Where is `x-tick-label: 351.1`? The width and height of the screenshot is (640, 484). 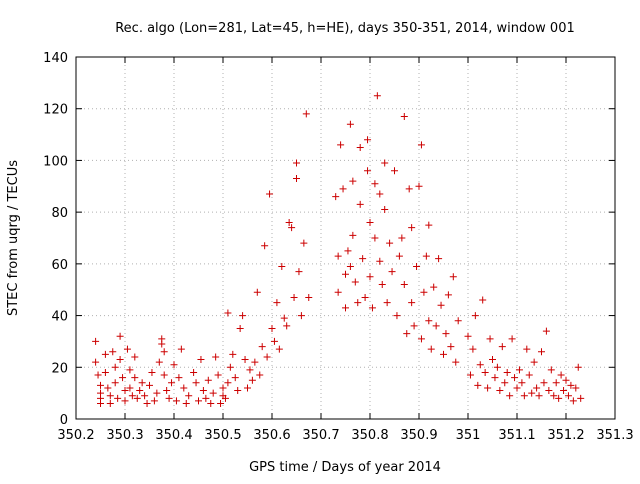
x-tick-label: 351.1 is located at coordinates (516, 435).